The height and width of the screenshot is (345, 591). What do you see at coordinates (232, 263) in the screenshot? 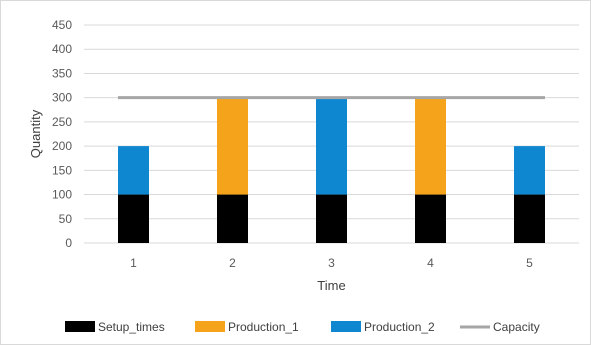
I see `x-tick-label: 2` at bounding box center [232, 263].